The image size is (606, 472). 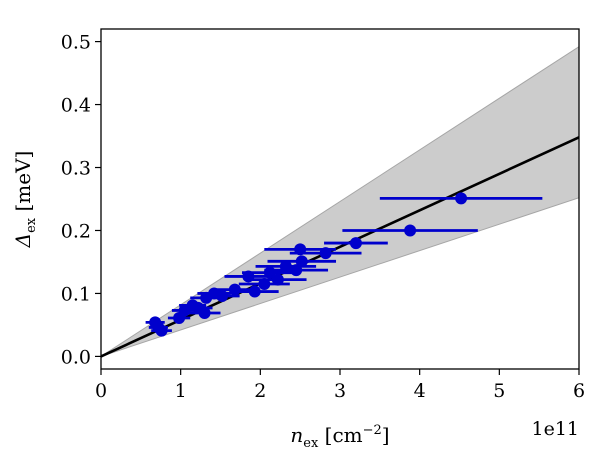 I want to click on y-axis-ticks: 0.0 0.1 0.2 0.3 0.4 0.5, so click(x=81, y=200).